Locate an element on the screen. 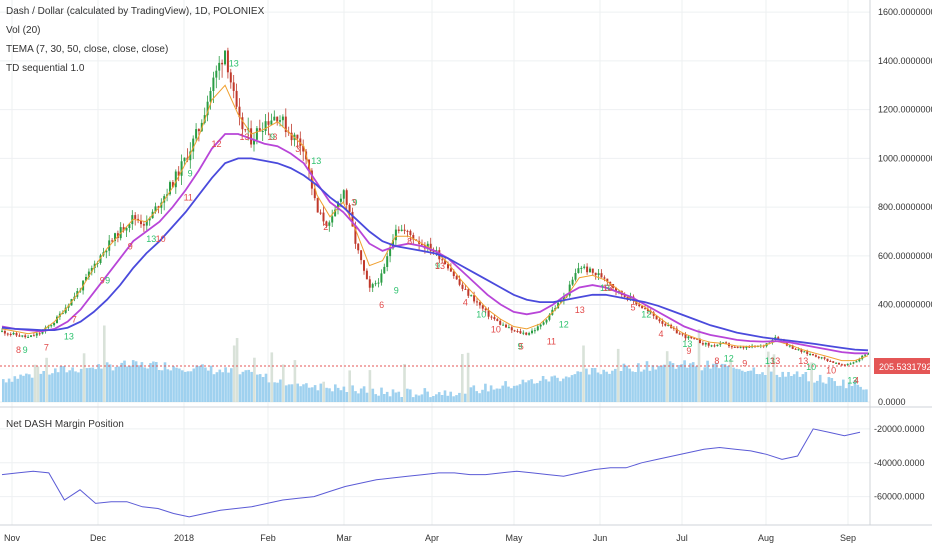 This screenshot has width=932, height=555. y-tick-label: 800.00000000 is located at coordinates (905, 207).